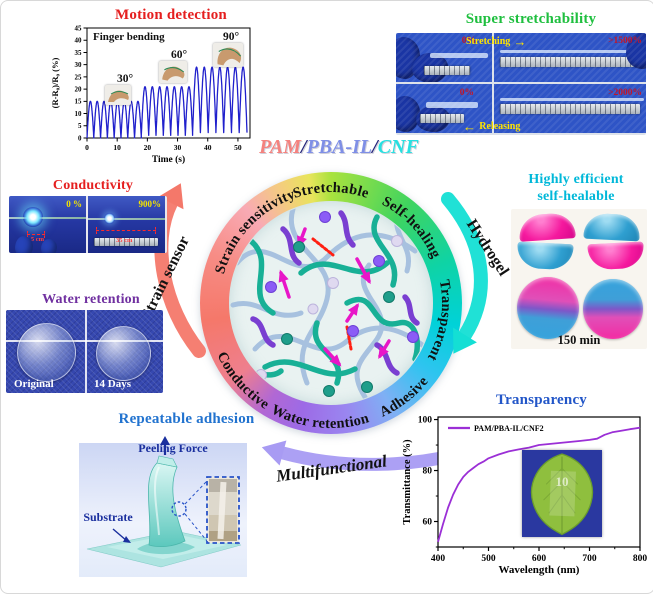  I want to click on finger-30-drawing, so click(118, 96).